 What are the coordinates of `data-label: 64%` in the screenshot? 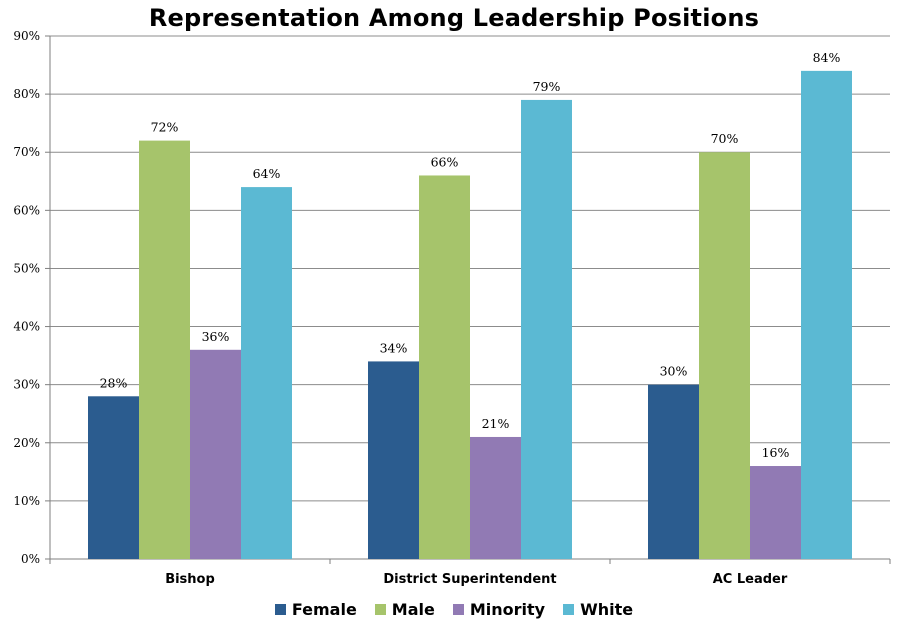 It's located at (267, 173).